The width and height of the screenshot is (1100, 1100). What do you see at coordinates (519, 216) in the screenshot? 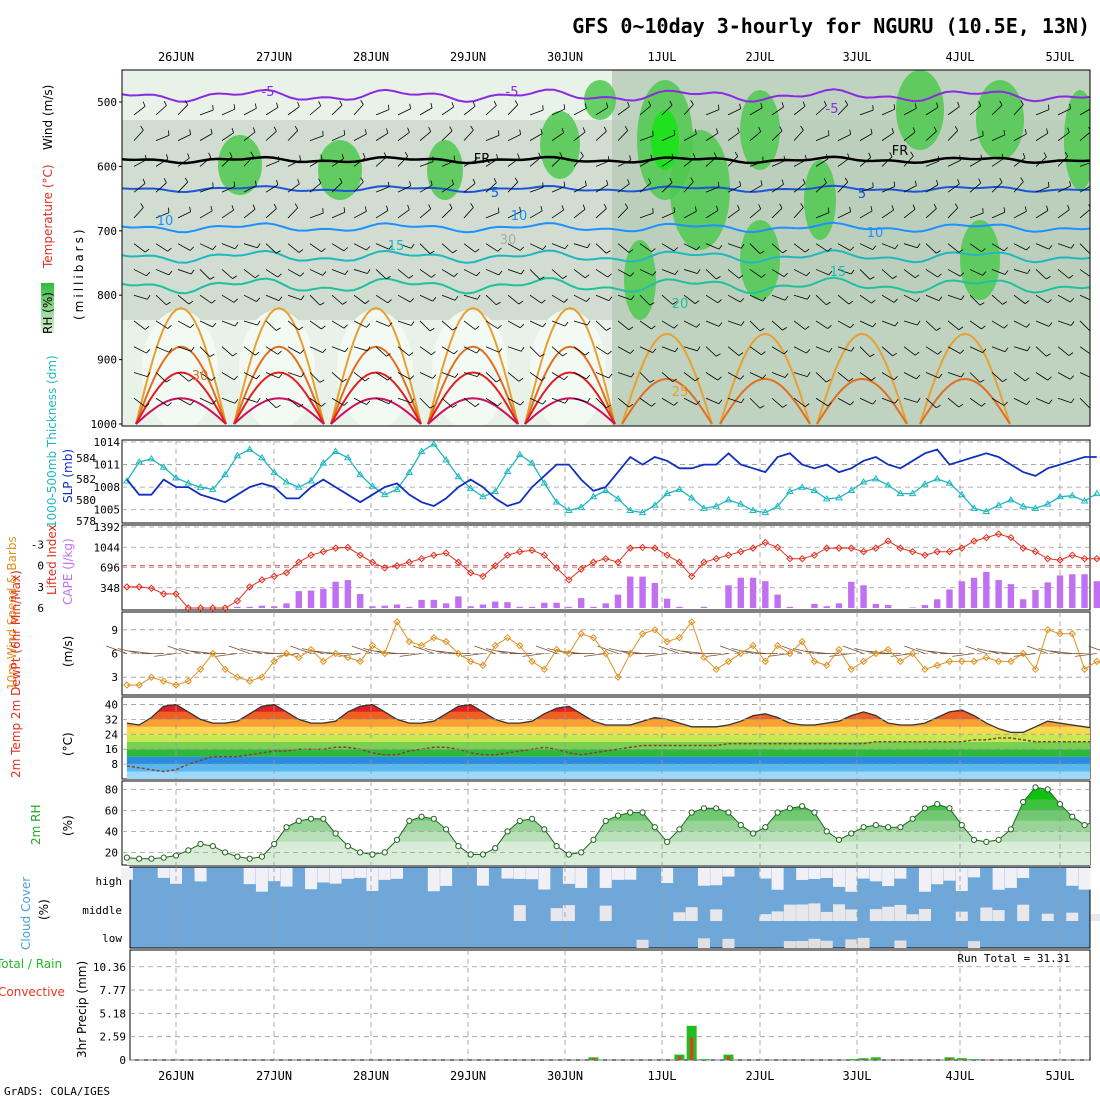
I see `contour-label: 10` at bounding box center [519, 216].